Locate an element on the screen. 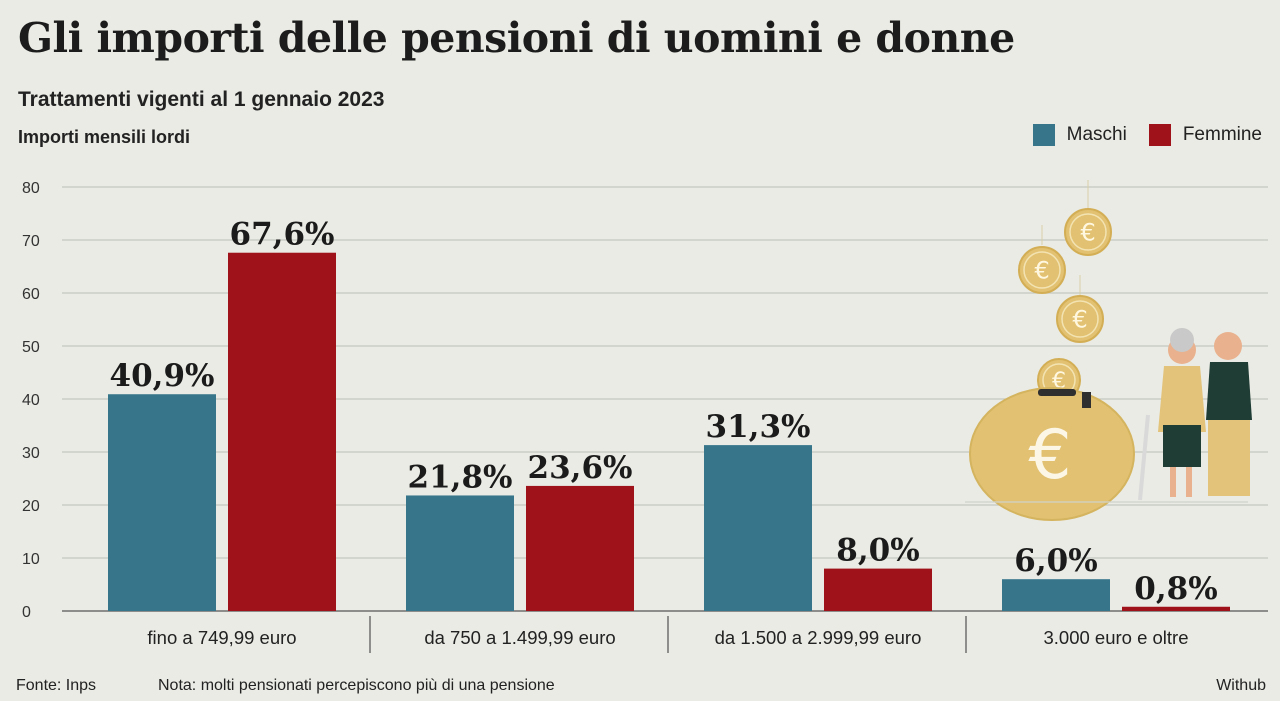 Image resolution: width=1280 pixels, height=701 pixels. y-tick-label: 50 is located at coordinates (31, 347).